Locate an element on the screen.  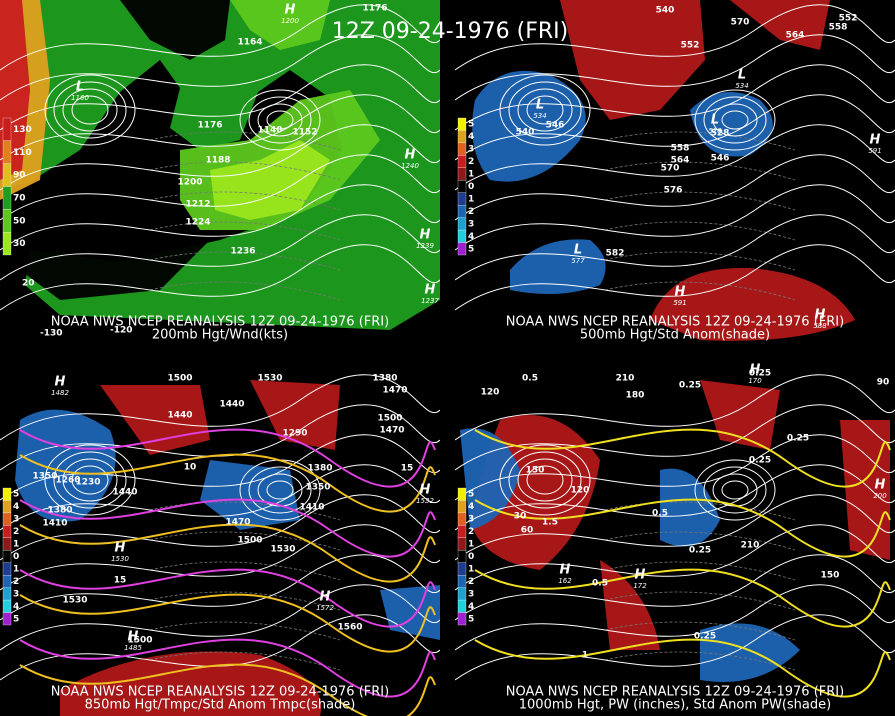
contour-label: 1176 is located at coordinates (209, 126).